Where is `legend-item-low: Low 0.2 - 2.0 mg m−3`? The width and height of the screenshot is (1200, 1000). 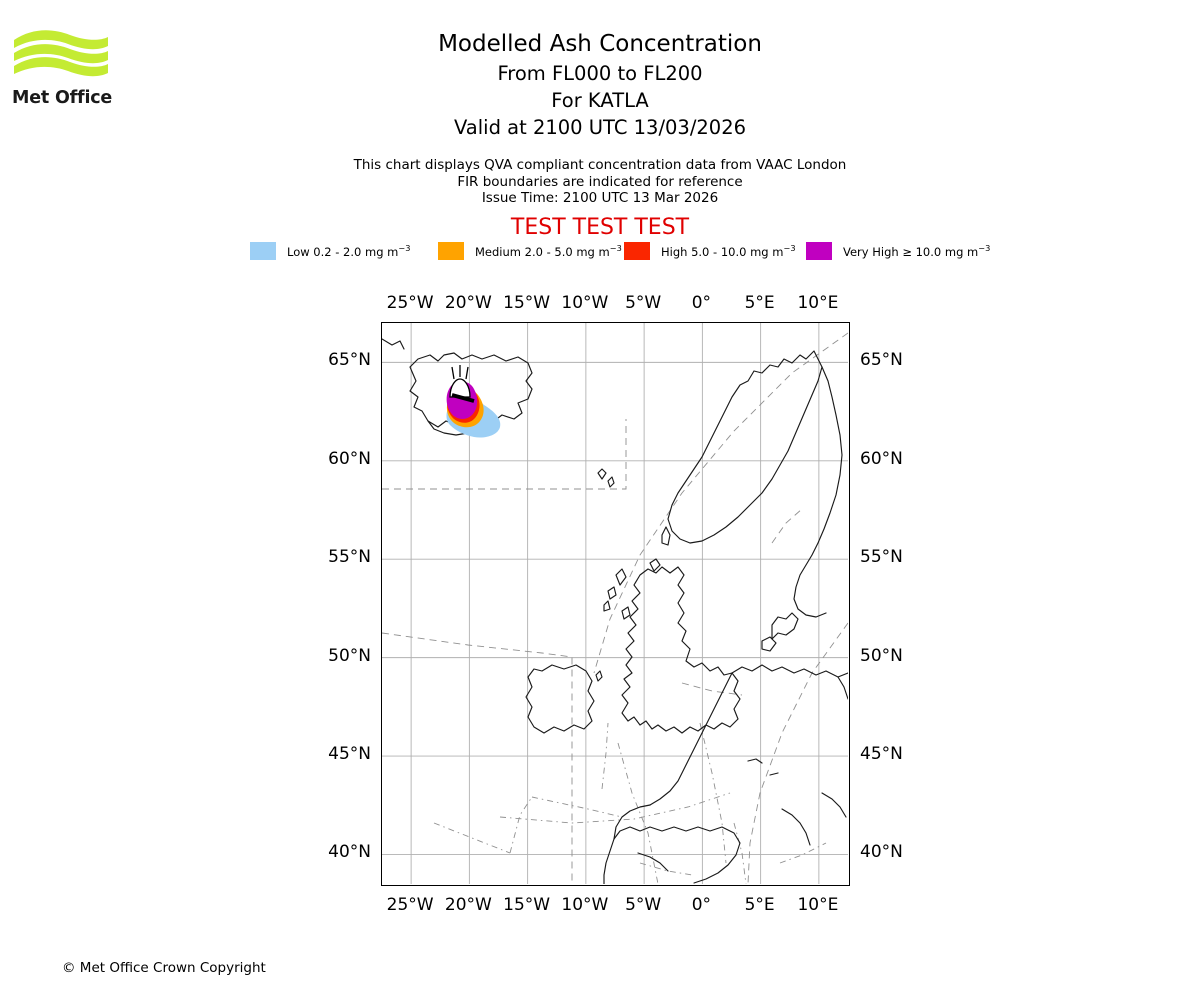
legend-item-low: Low 0.2 - 2.0 mg m−3 is located at coordinates (330, 251).